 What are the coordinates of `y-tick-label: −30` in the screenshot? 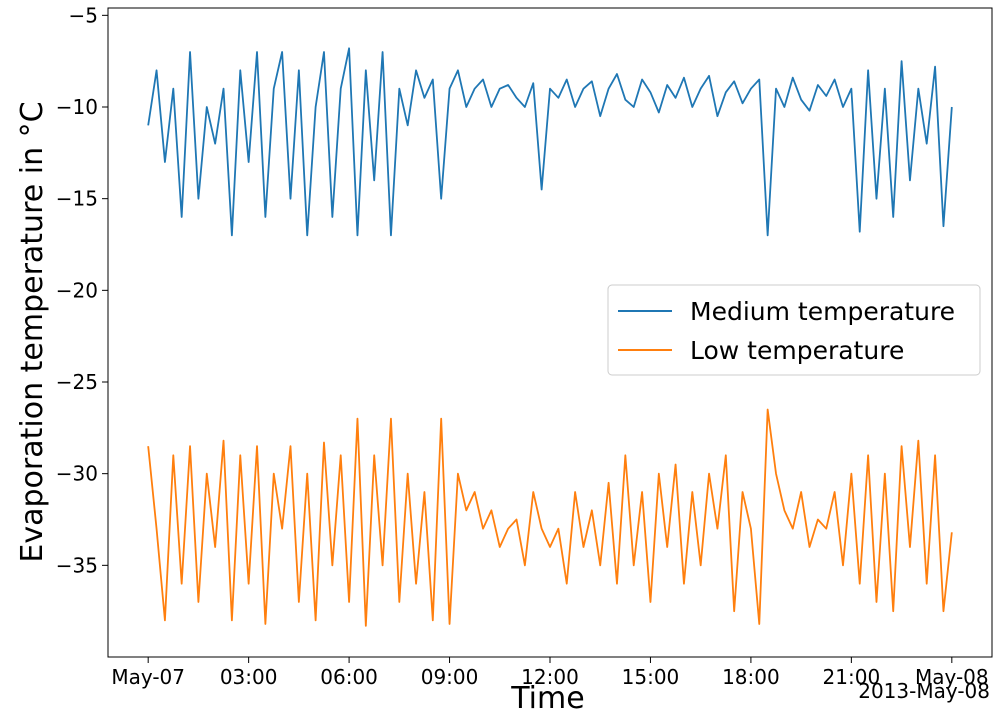 It's located at (77, 474).